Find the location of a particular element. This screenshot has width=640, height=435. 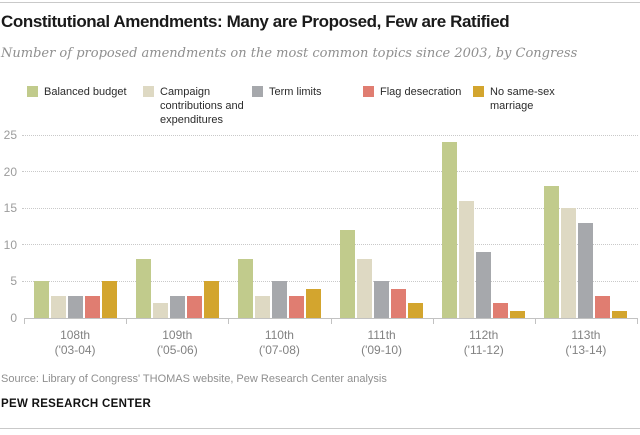

bar-term-limits-113th is located at coordinates (586, 270).